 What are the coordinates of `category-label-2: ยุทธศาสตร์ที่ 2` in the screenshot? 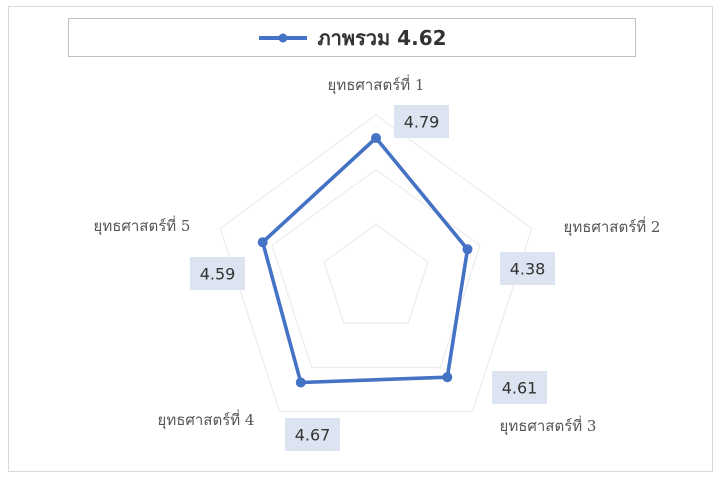 It's located at (612, 226).